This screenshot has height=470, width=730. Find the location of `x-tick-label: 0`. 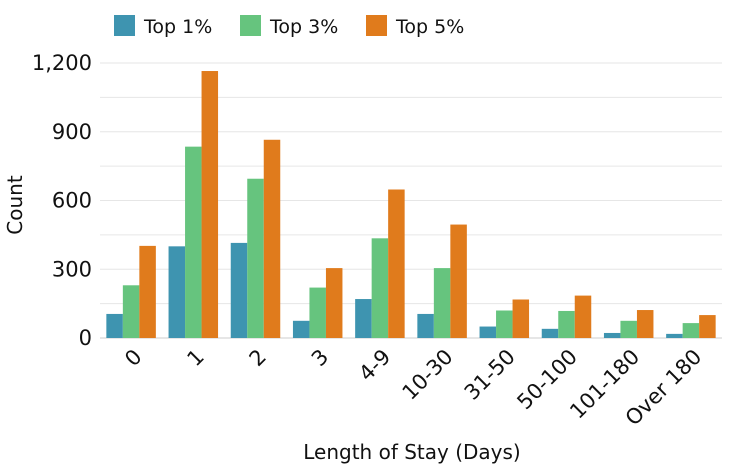

x-tick-label: 0 is located at coordinates (133, 358).